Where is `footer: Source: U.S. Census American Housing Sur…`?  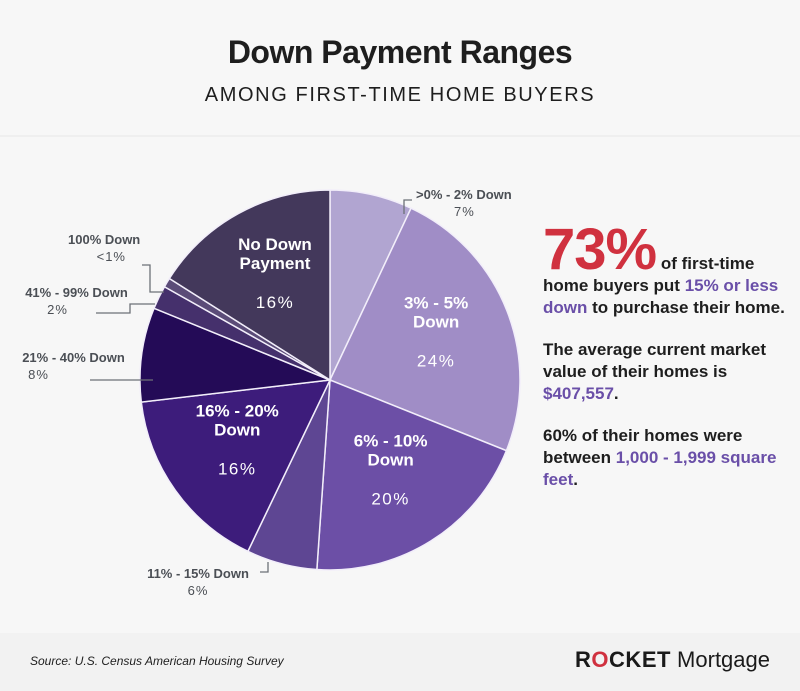 footer: Source: U.S. Census American Housing Sur… is located at coordinates (400, 662).